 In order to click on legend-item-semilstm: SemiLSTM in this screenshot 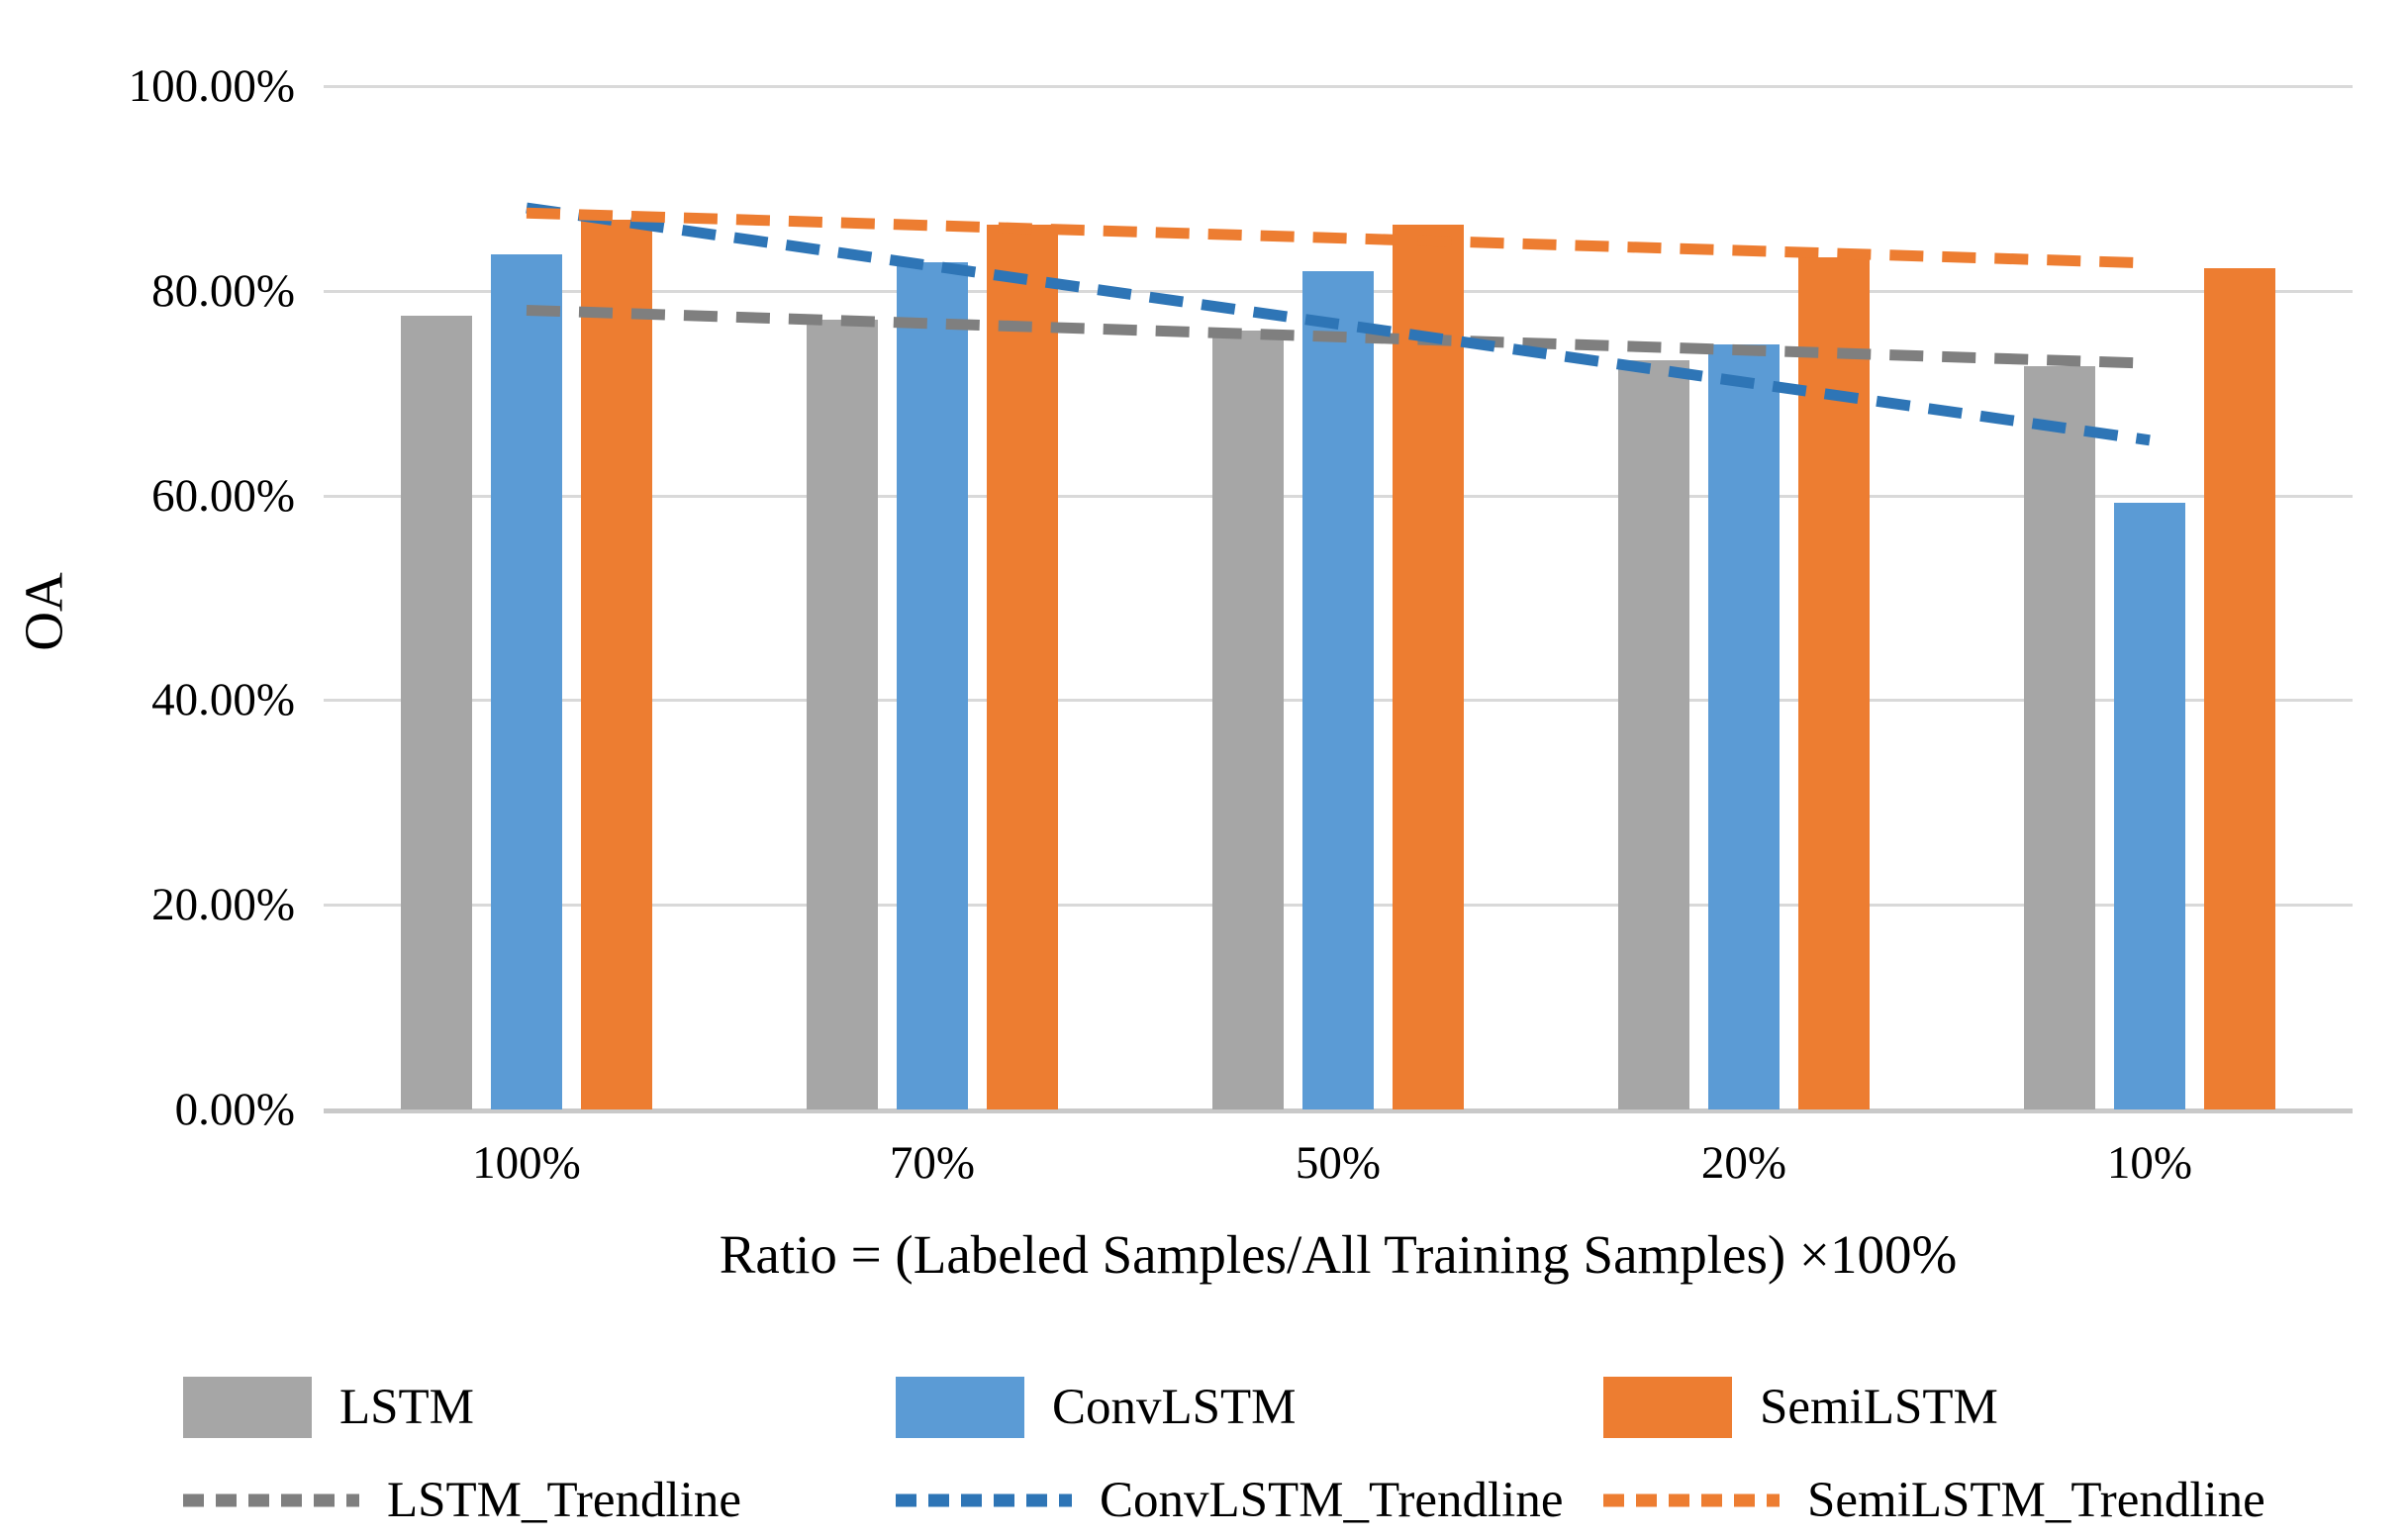, I will do `click(1800, 1407)`.